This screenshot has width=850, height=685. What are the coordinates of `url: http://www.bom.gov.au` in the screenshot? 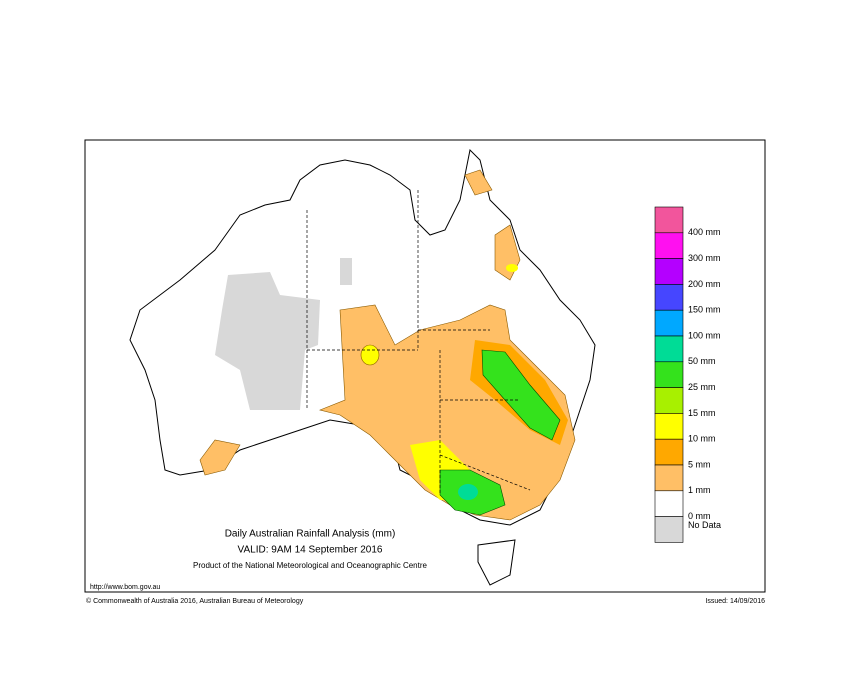 It's located at (125, 587).